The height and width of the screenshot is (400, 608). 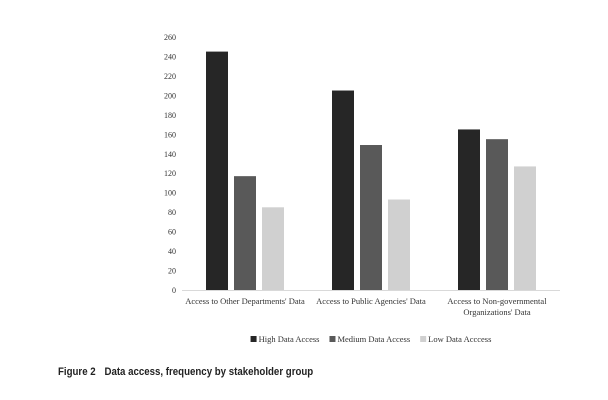 I want to click on figure-number: Figure 2, so click(x=77, y=372).